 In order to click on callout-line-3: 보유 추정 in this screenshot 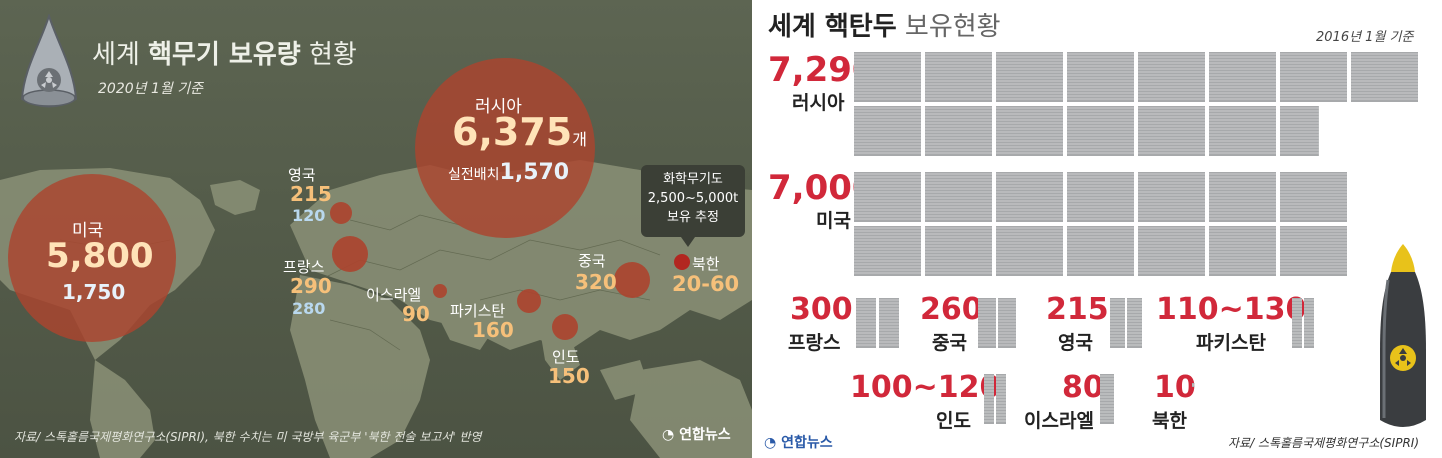, I will do `click(693, 217)`.